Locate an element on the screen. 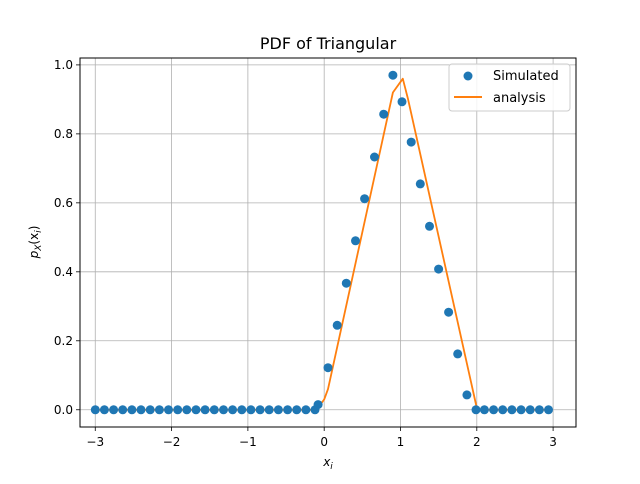  y-axis-label: pX(xi) is located at coordinates (35, 243).